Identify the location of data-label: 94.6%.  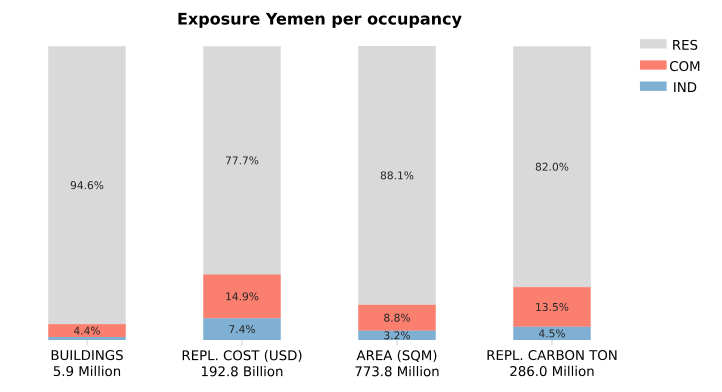
(87, 185).